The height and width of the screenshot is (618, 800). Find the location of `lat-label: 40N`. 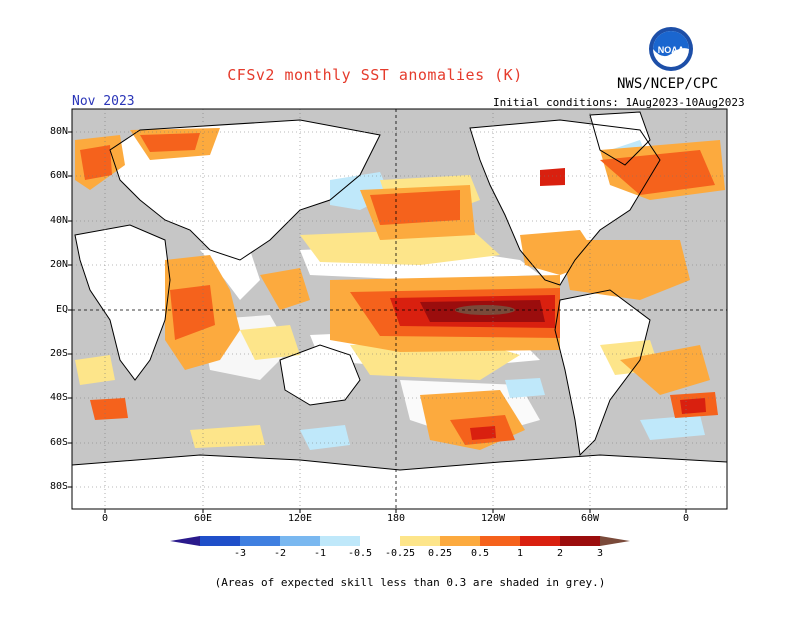

lat-label: 40N is located at coordinates (58, 220).